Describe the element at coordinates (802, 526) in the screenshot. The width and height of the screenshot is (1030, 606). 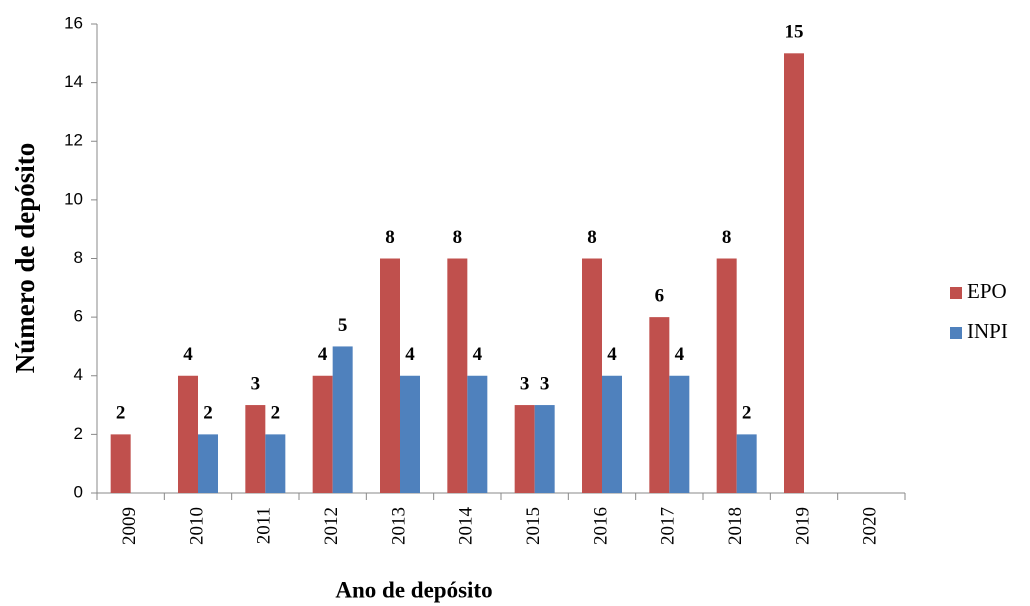
I see `x-tick-label: 2019` at that location.